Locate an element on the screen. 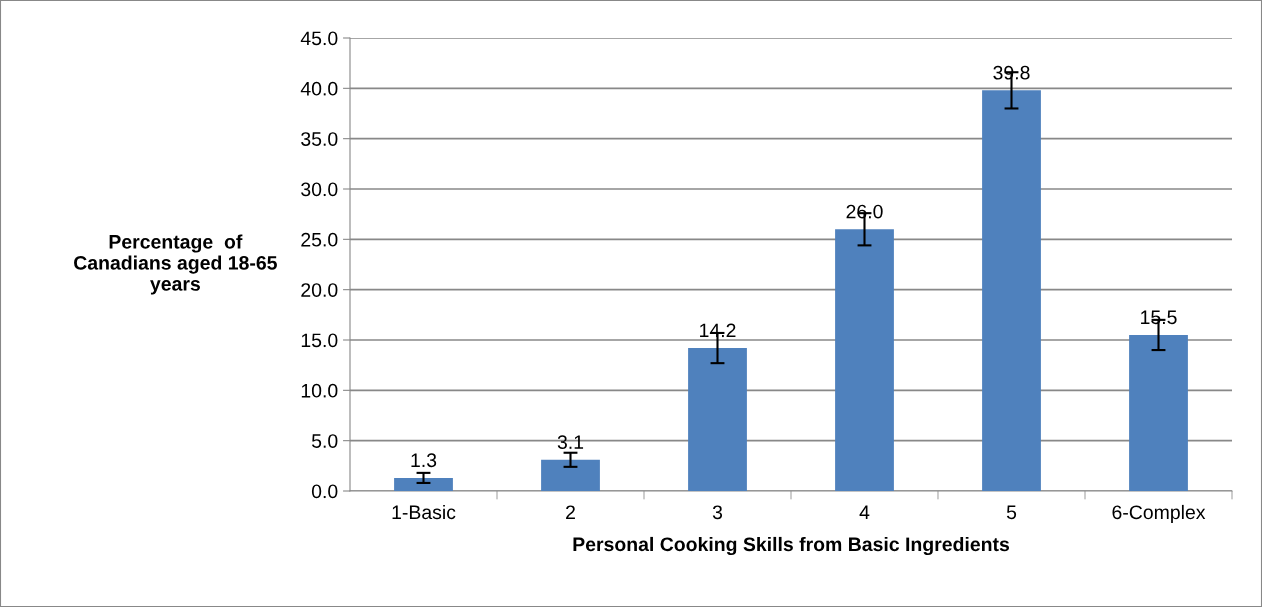 The height and width of the screenshot is (607, 1262). y-tick-label: 15.0 is located at coordinates (319, 340).